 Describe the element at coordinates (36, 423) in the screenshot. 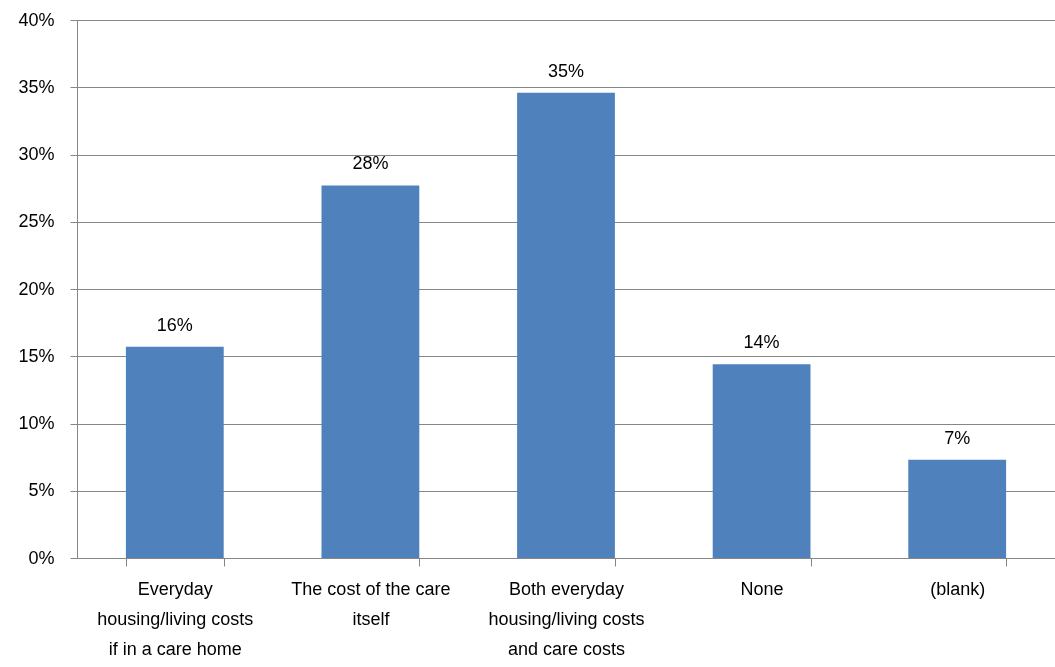

I see `y-tick-label: 10%` at that location.